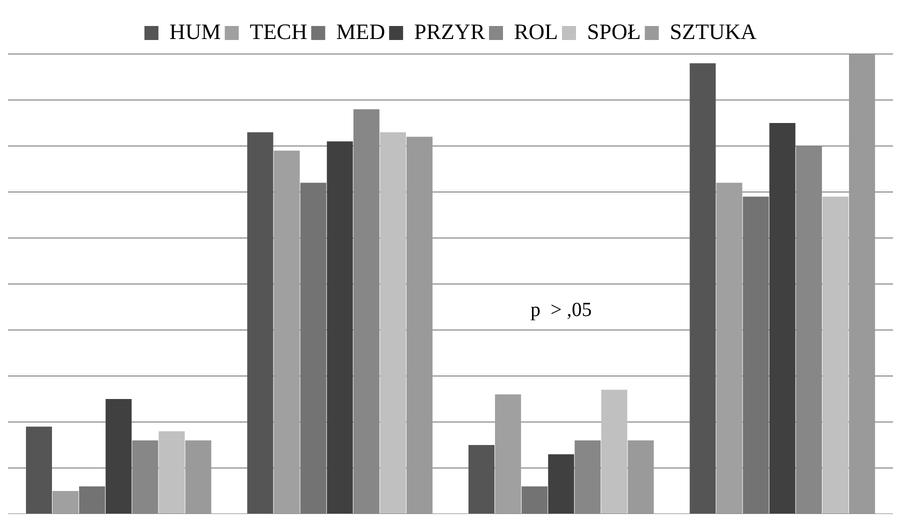  Describe the element at coordinates (279, 31) in the screenshot. I see `legend-label: TECH` at that location.